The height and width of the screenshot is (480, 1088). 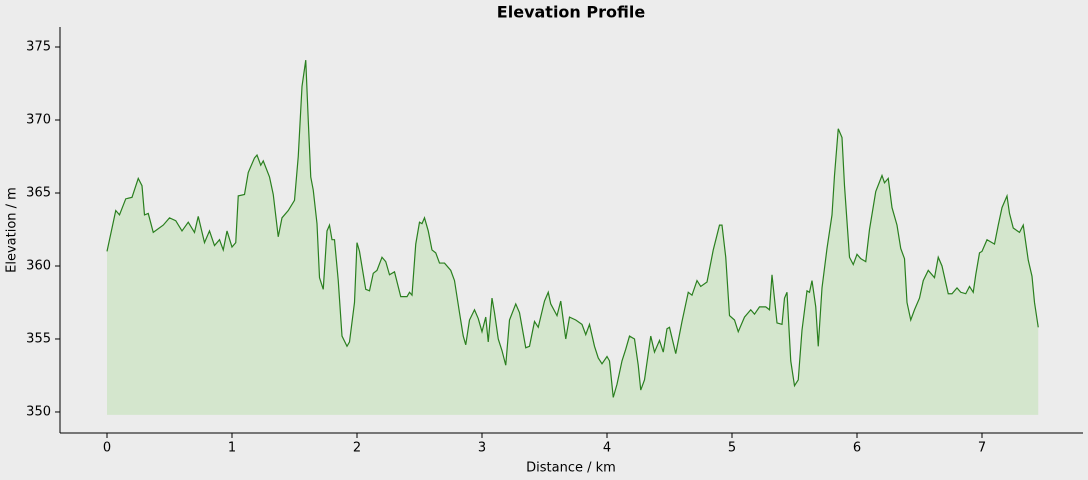 What do you see at coordinates (38, 338) in the screenshot?
I see `y-tick-label: 355` at bounding box center [38, 338].